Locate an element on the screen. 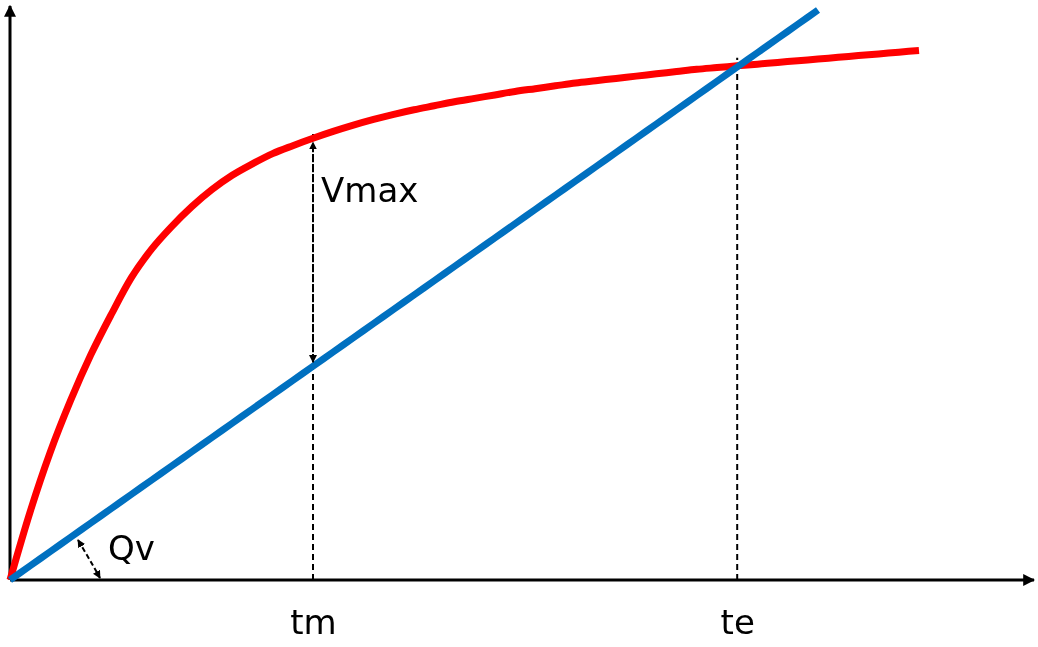 Image resolution: width=1038 pixels, height=647 pixels. x-tick-label: tm is located at coordinates (313, 622).